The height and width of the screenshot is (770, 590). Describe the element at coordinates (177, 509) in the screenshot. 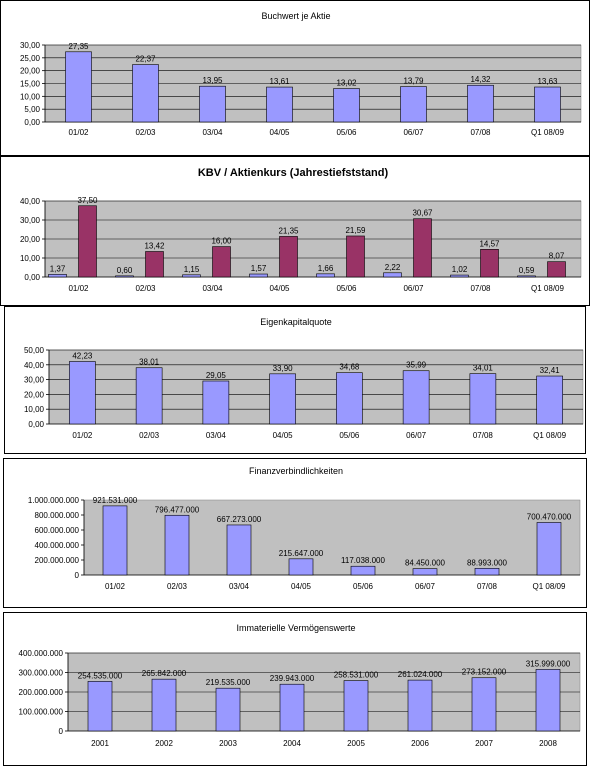

I see `data-label: 796.477.000` at that location.